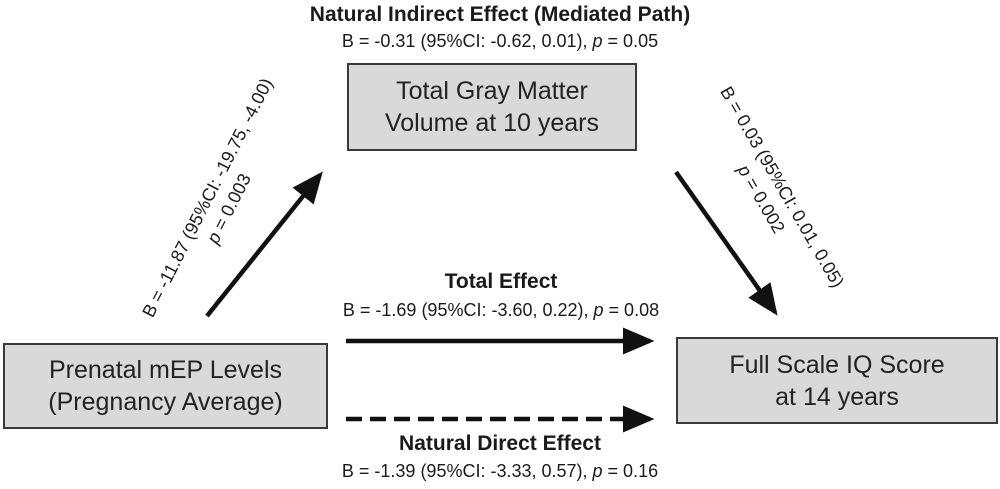 This screenshot has height=489, width=1000. Describe the element at coordinates (501, 281) in the screenshot. I see `total-effect-title: Total Effect` at that location.